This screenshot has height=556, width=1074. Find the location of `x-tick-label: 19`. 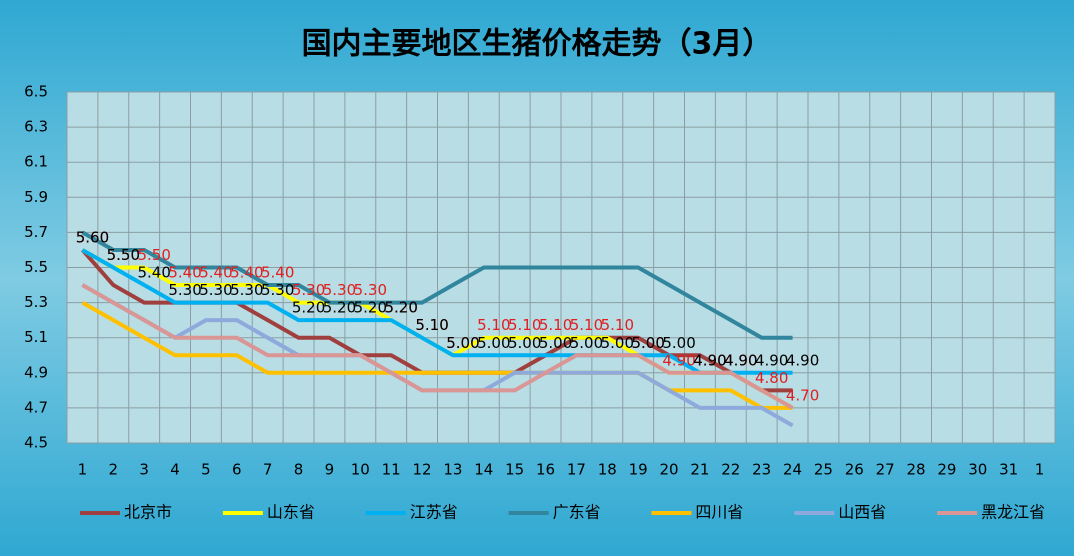

x-tick-label: 19 is located at coordinates (638, 470).